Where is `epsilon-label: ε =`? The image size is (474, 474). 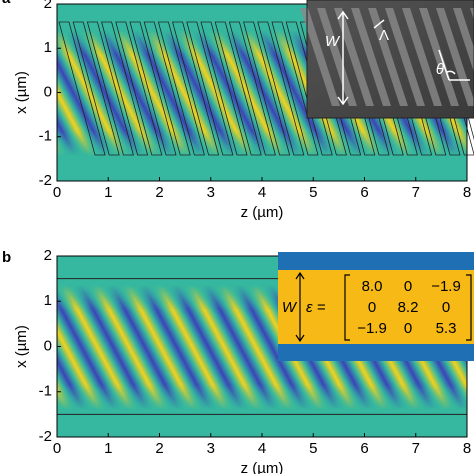 epsilon-label: ε = is located at coordinates (316, 307).